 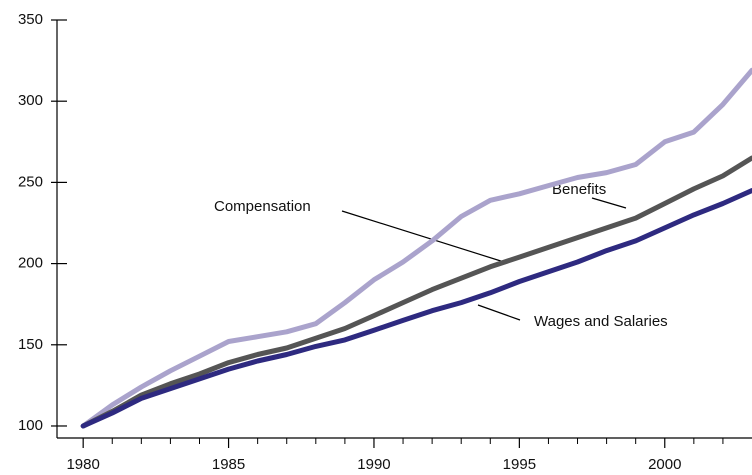 I want to click on x-tick-label: 1990, so click(x=373, y=464).